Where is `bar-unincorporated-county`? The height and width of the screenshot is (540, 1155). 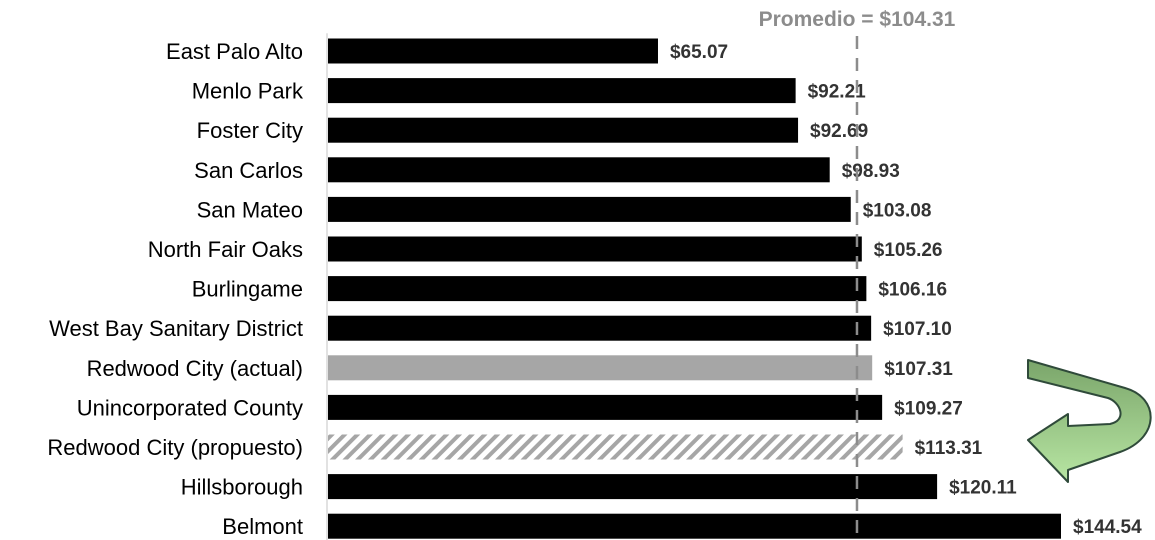 bar-unincorporated-county is located at coordinates (605, 407).